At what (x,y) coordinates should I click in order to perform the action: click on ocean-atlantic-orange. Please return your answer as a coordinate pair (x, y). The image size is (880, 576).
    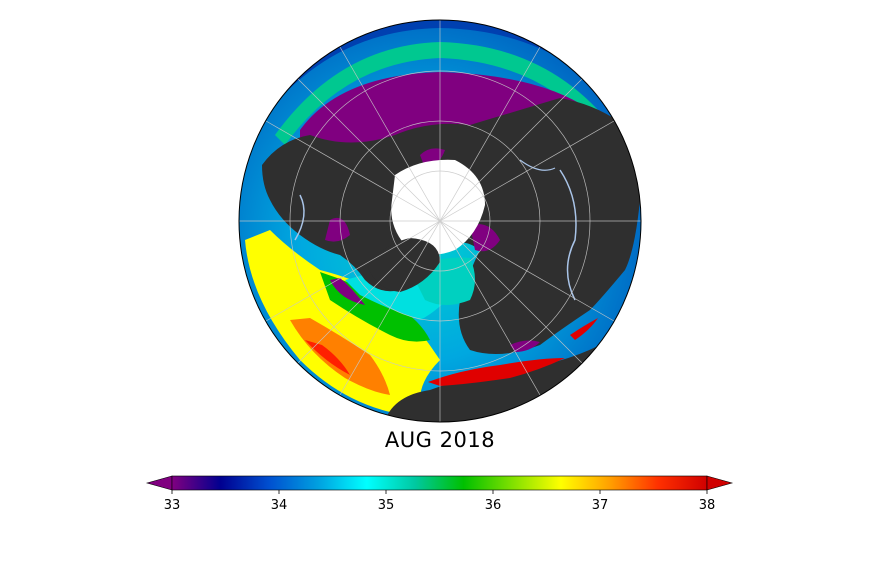
    Looking at the image, I should click on (340, 356).